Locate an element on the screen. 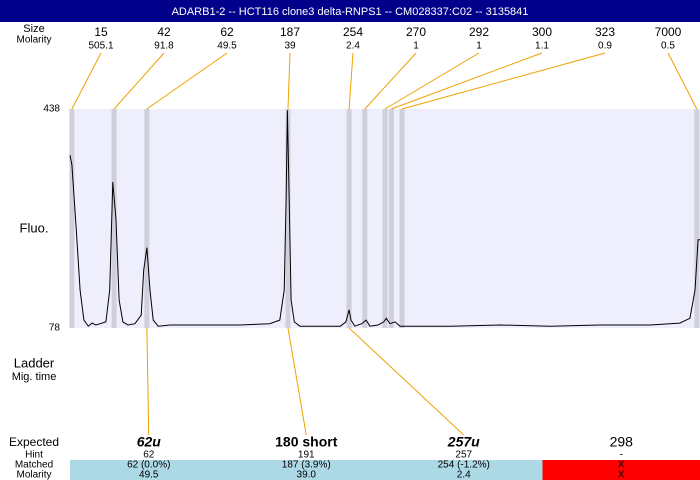 Image resolution: width=700 pixels, height=480 pixels. expected-label: 62u is located at coordinates (149, 442).